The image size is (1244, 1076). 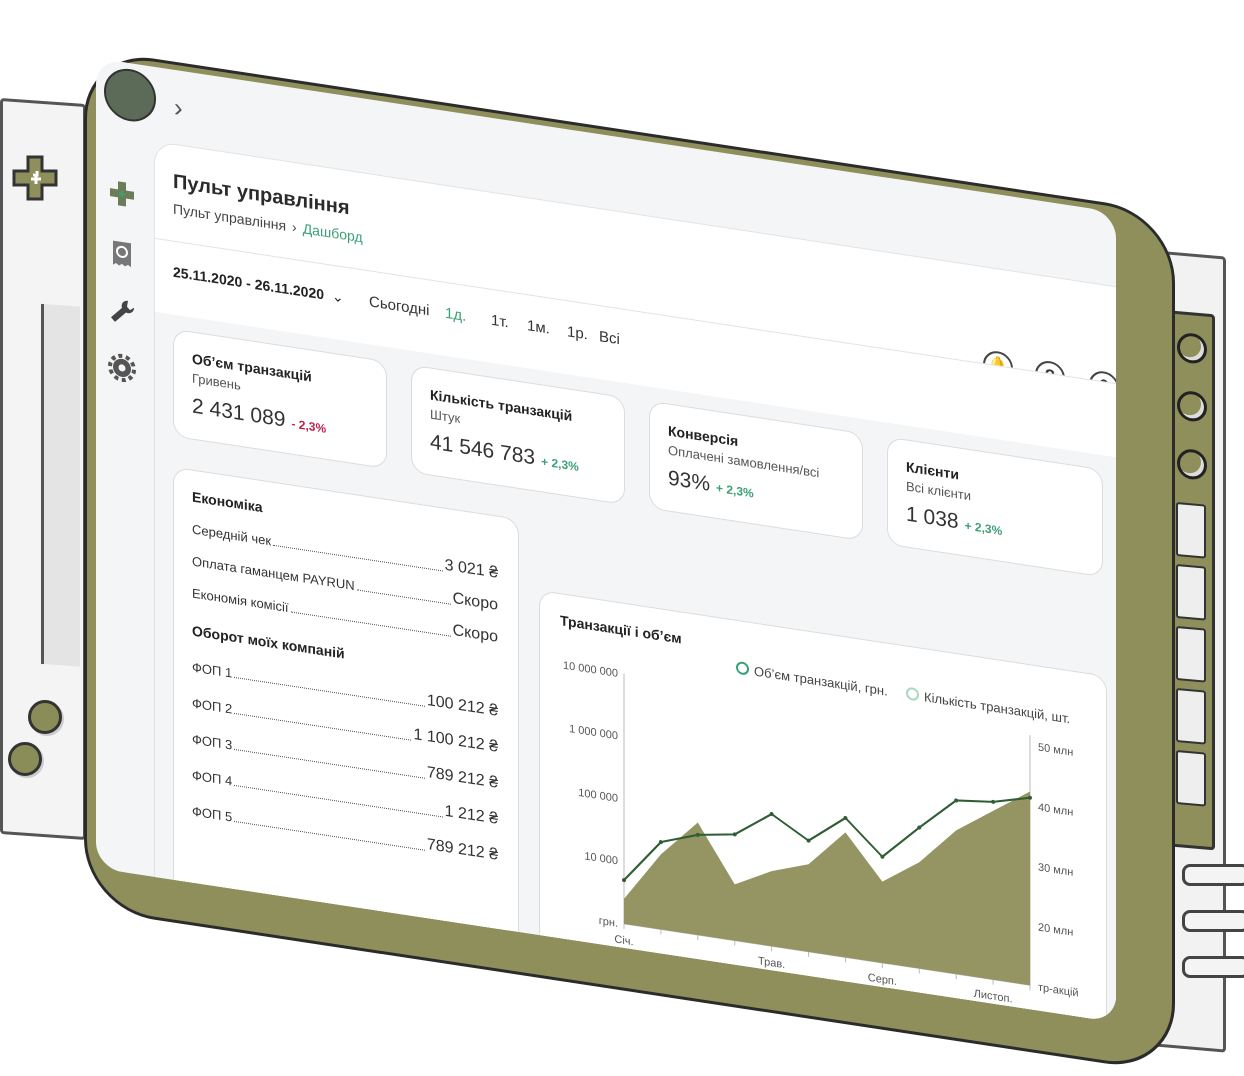 What do you see at coordinates (338, 296) in the screenshot?
I see `chevron-down-icon: ⌄` at bounding box center [338, 296].